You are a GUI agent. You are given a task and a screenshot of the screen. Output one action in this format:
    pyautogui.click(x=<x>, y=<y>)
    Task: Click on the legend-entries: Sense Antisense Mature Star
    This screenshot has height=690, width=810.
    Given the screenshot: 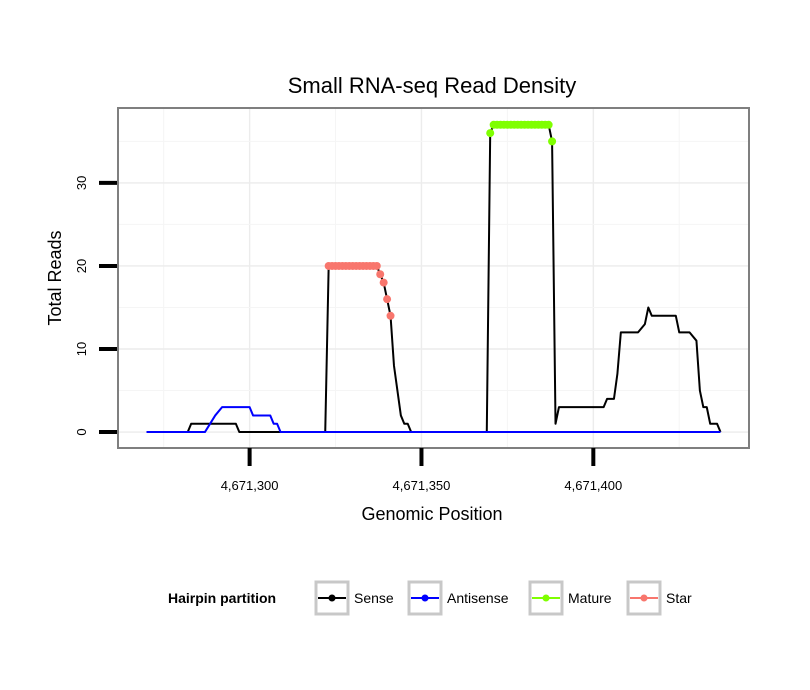 What is the action you would take?
    pyautogui.click(x=503, y=598)
    